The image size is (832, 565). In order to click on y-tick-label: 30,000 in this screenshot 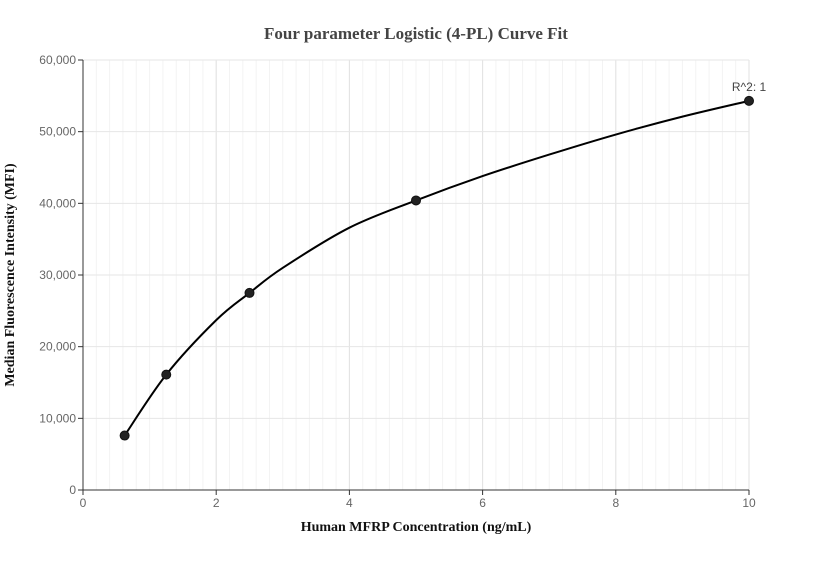, I will do `click(57, 275)`.